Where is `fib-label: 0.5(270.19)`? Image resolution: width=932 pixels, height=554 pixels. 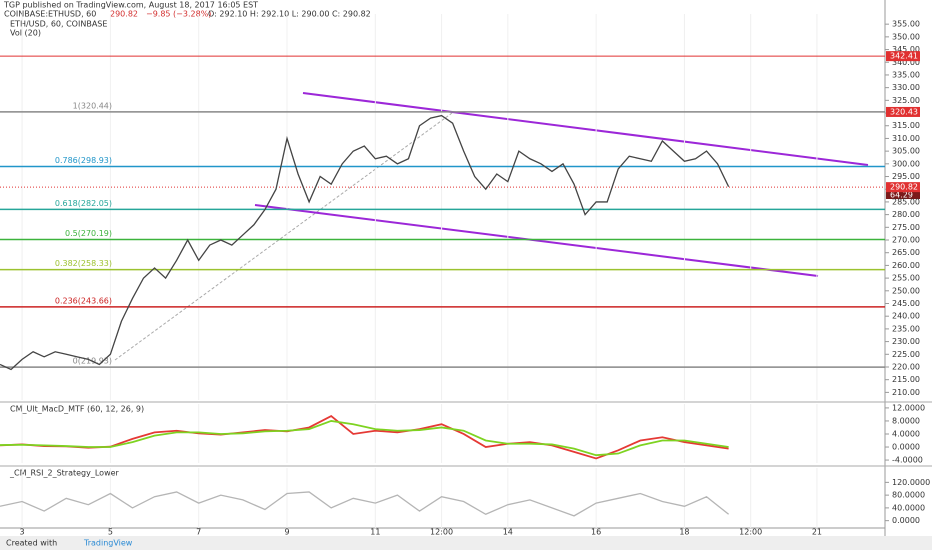 fib-label: 0.5(270.19) is located at coordinates (88, 233).